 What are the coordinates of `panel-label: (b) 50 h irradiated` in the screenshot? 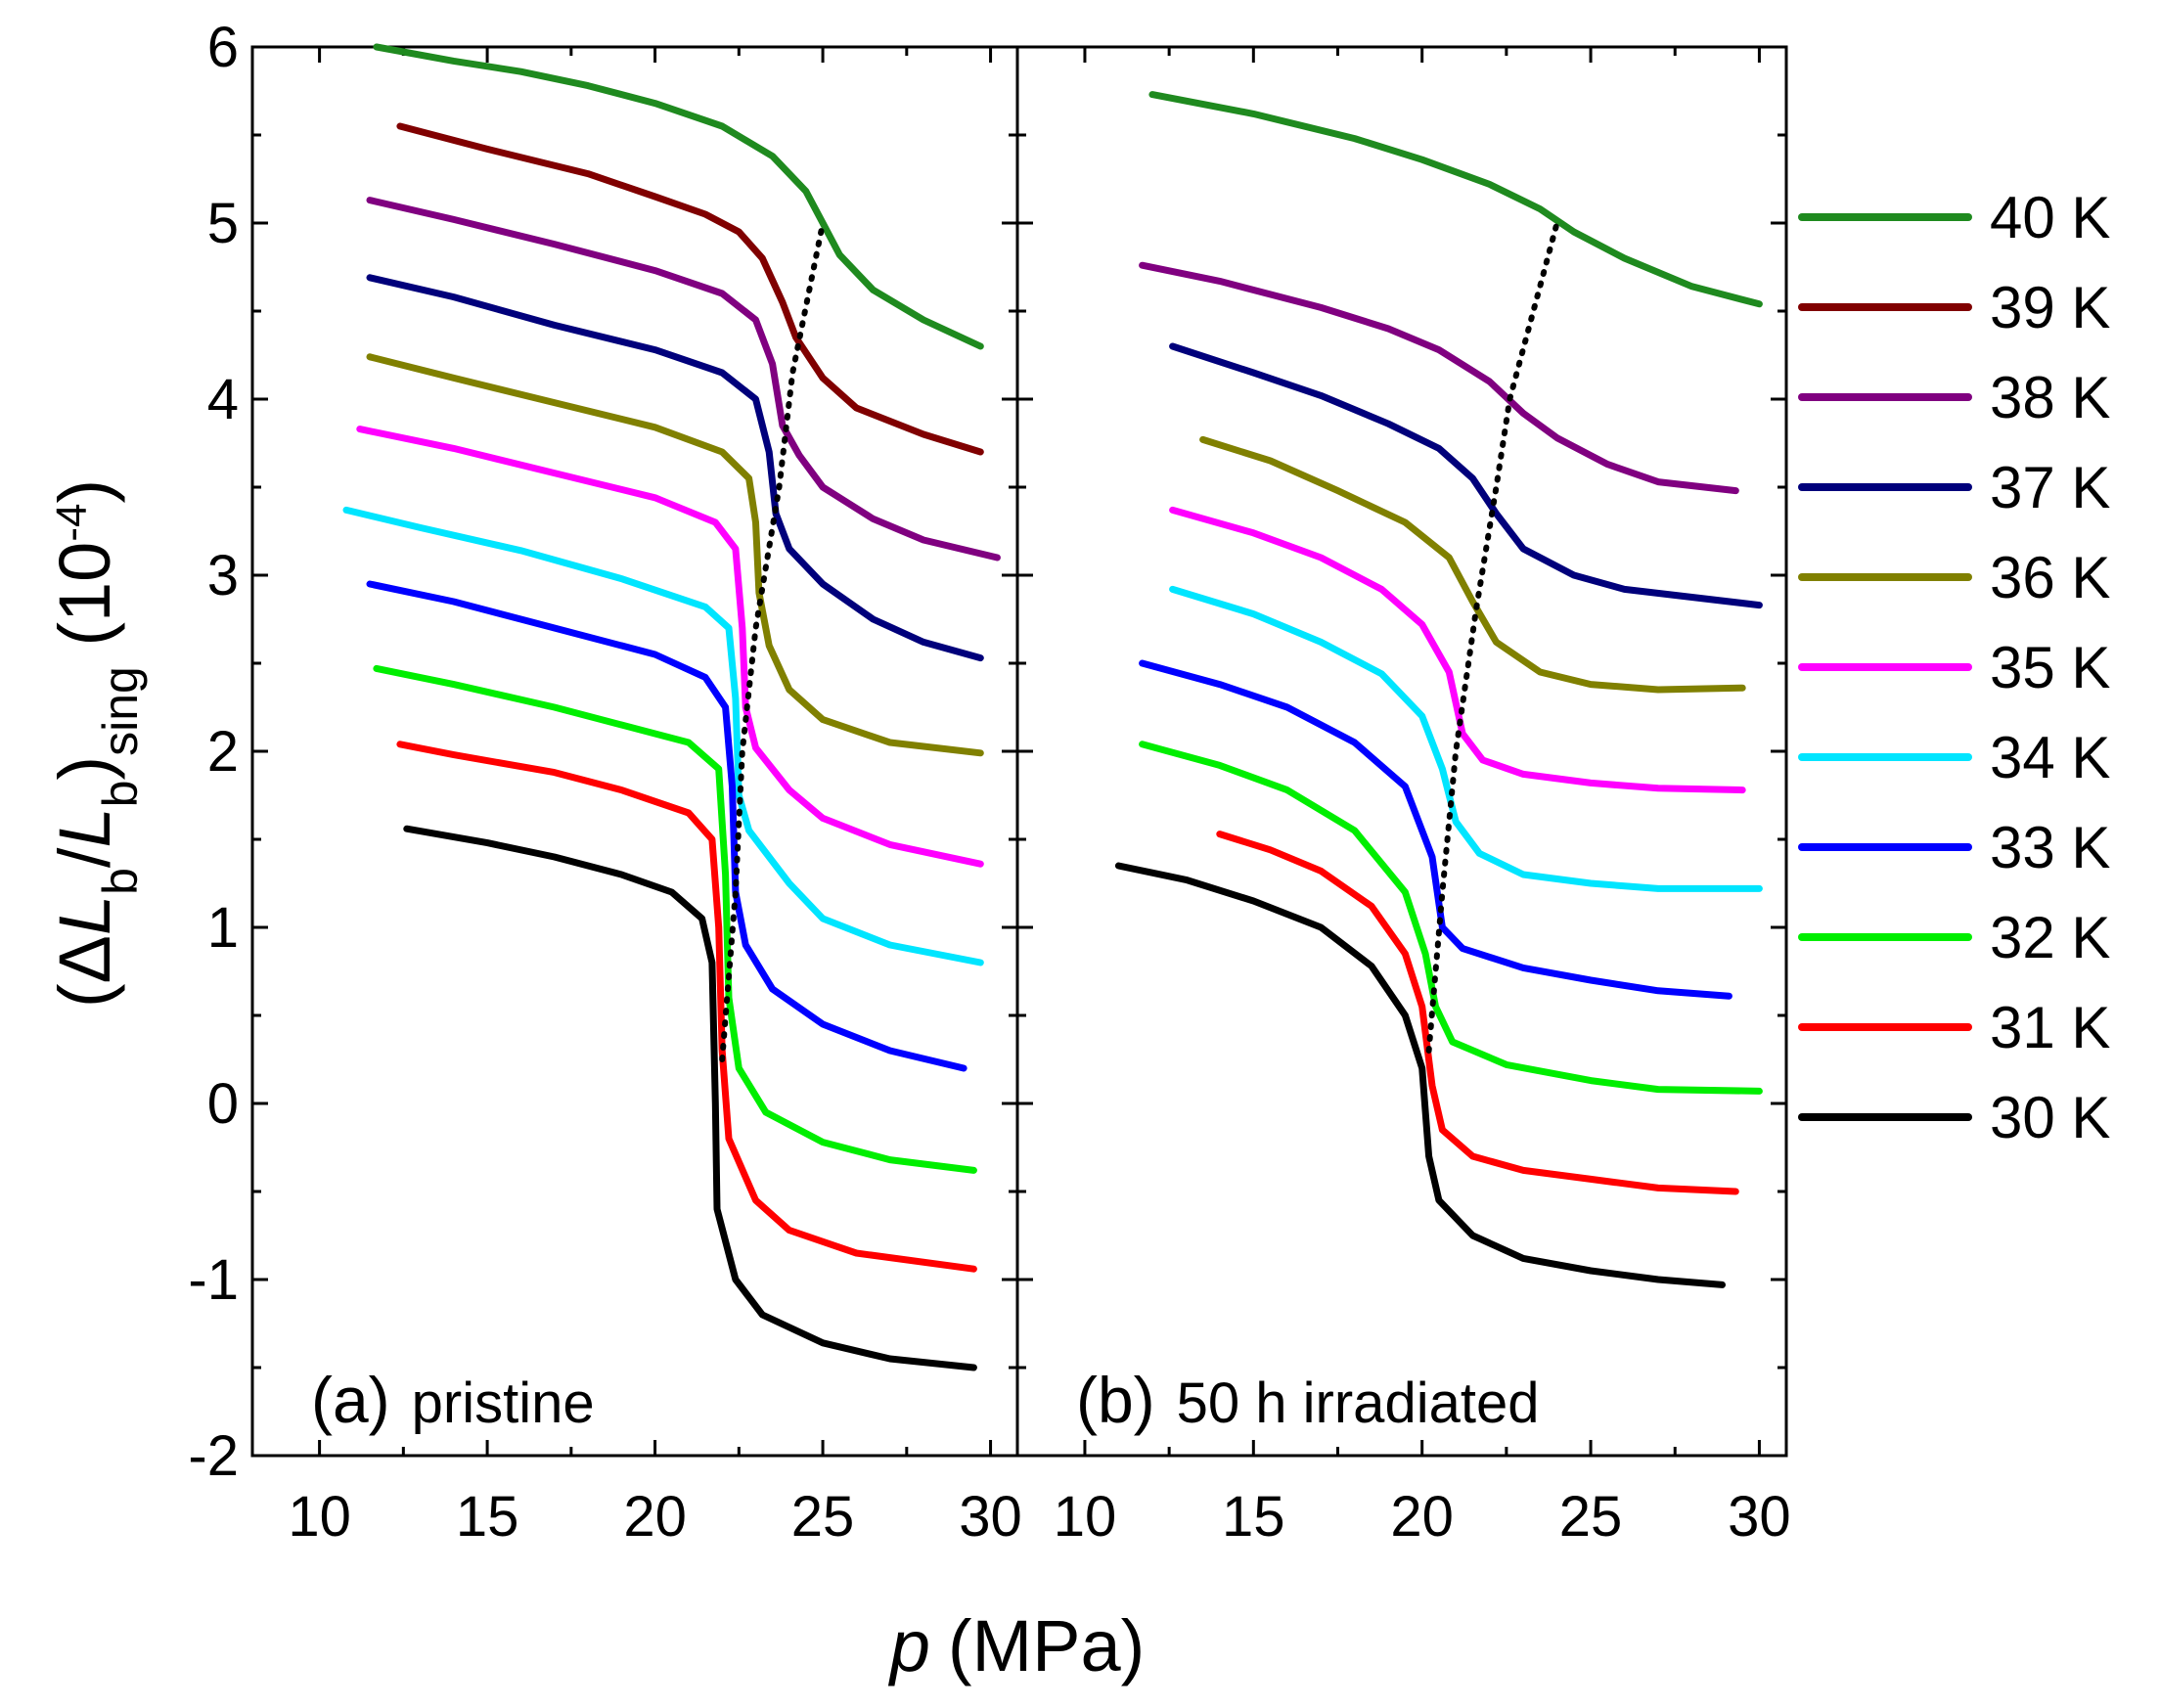 It's located at (1307, 1400).